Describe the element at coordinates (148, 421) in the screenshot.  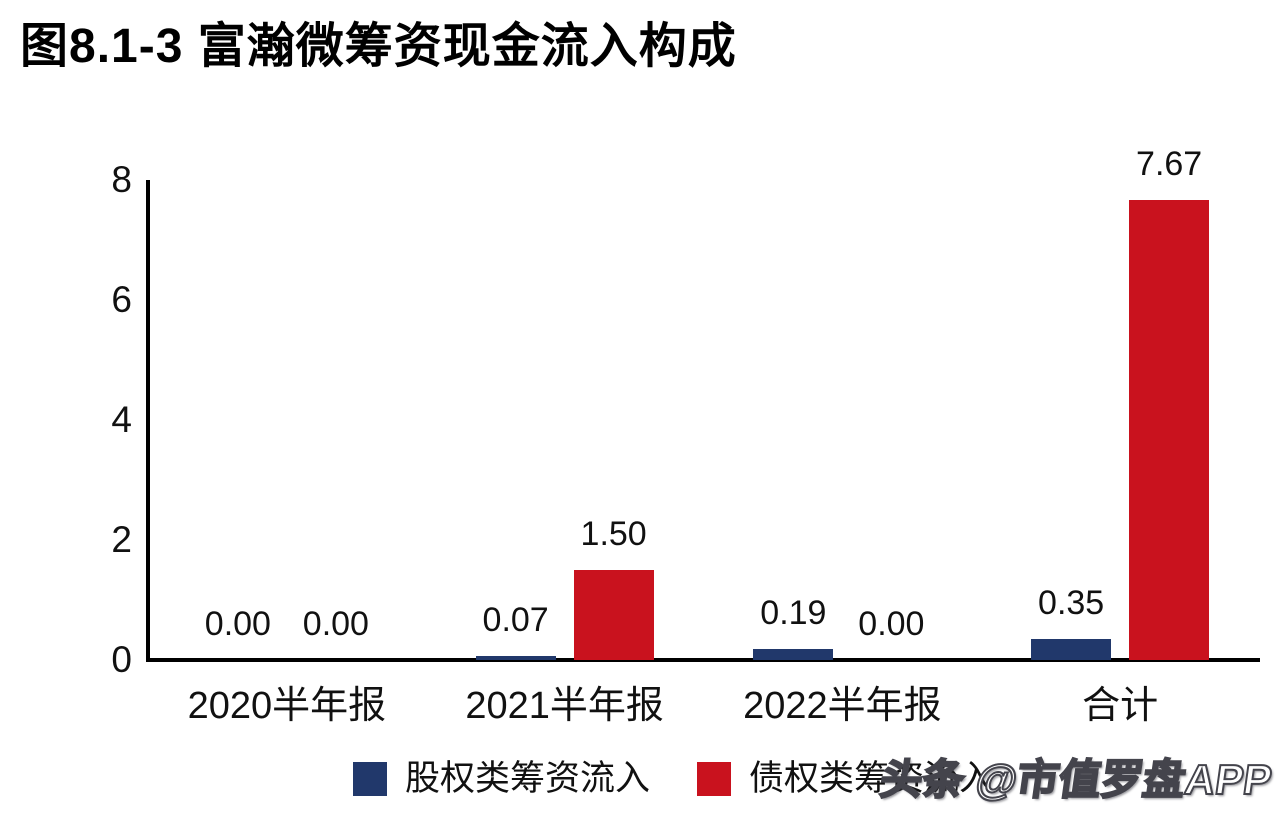
I see `y-axis-line` at that location.